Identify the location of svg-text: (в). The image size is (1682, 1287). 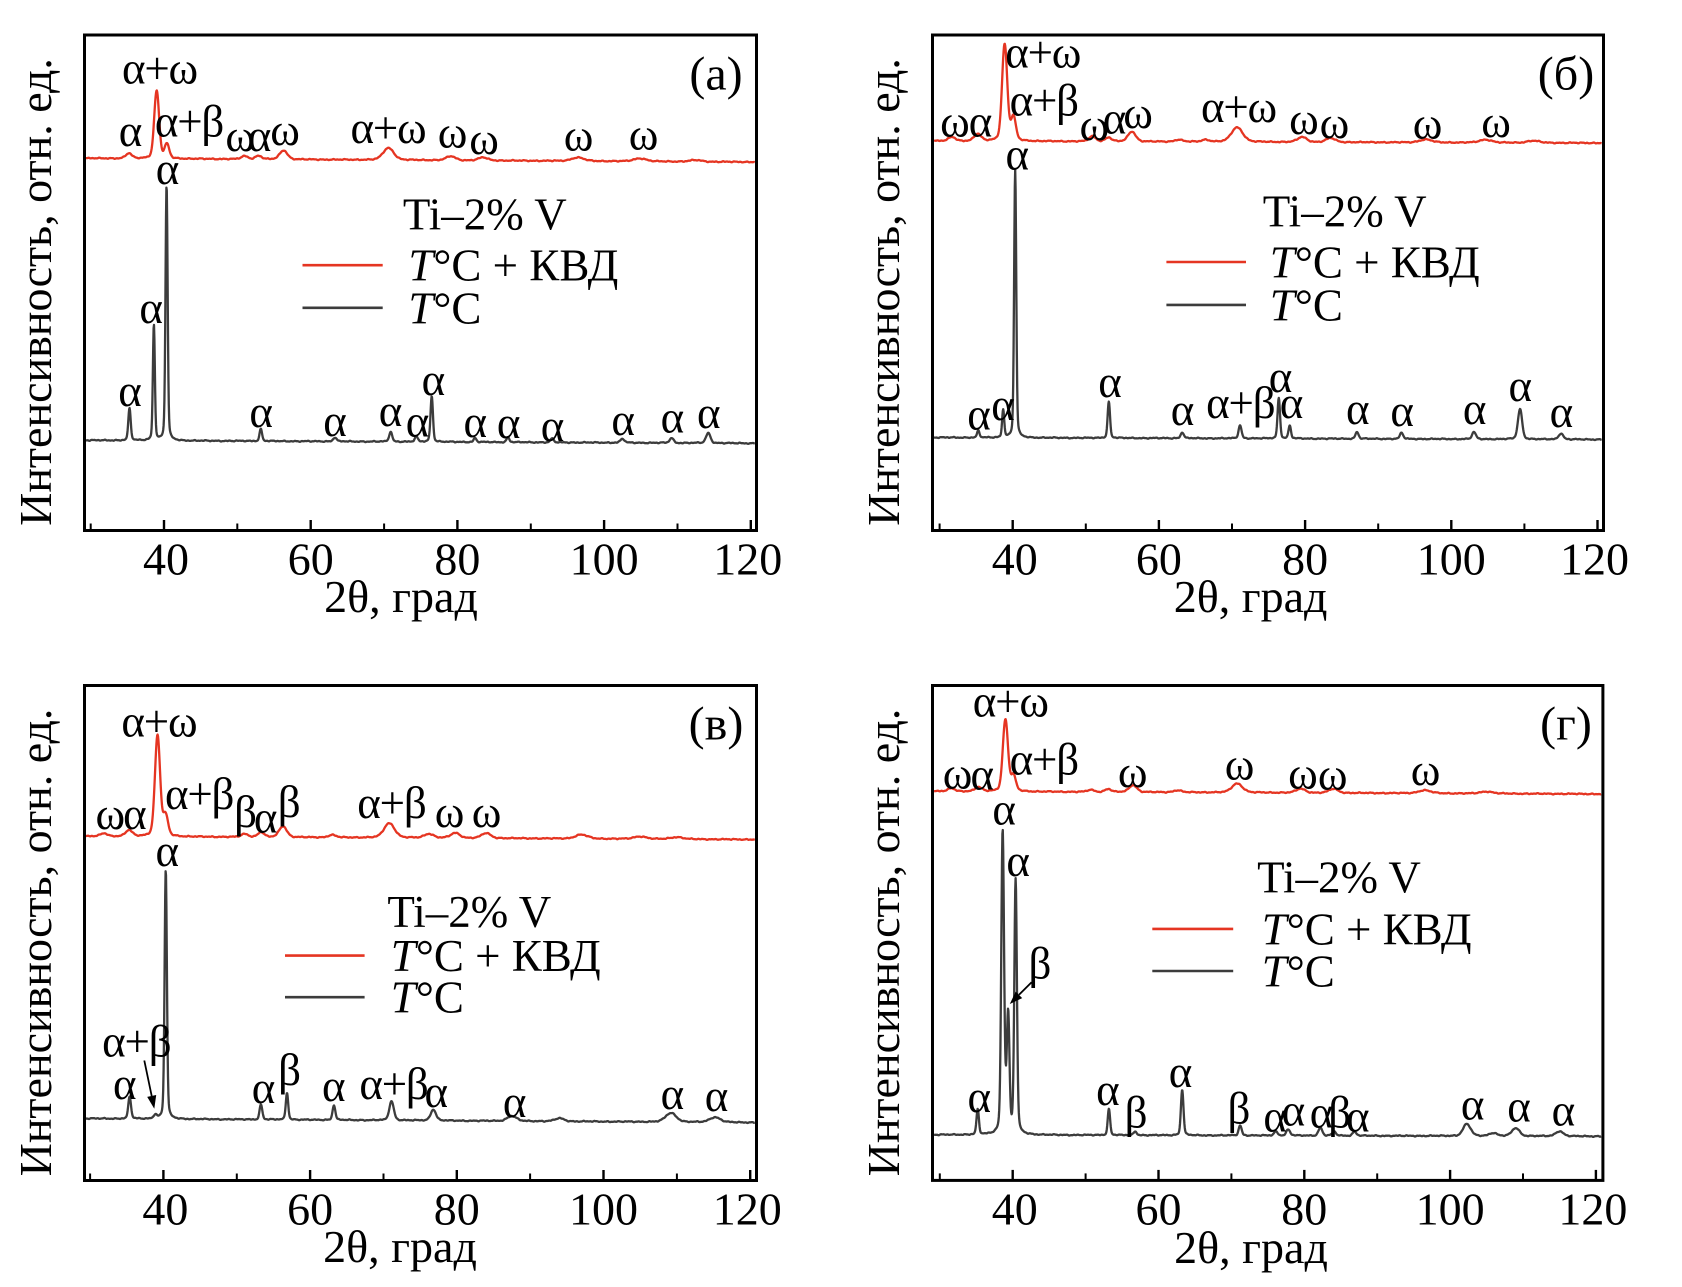
(716, 724).